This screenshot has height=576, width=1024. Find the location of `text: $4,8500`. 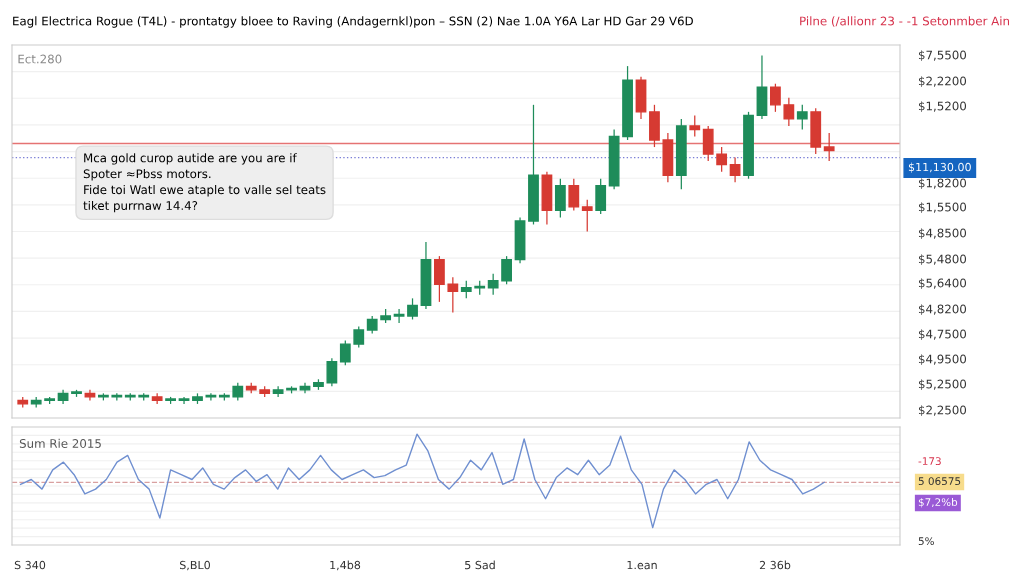

text: $4,8500 is located at coordinates (942, 233).